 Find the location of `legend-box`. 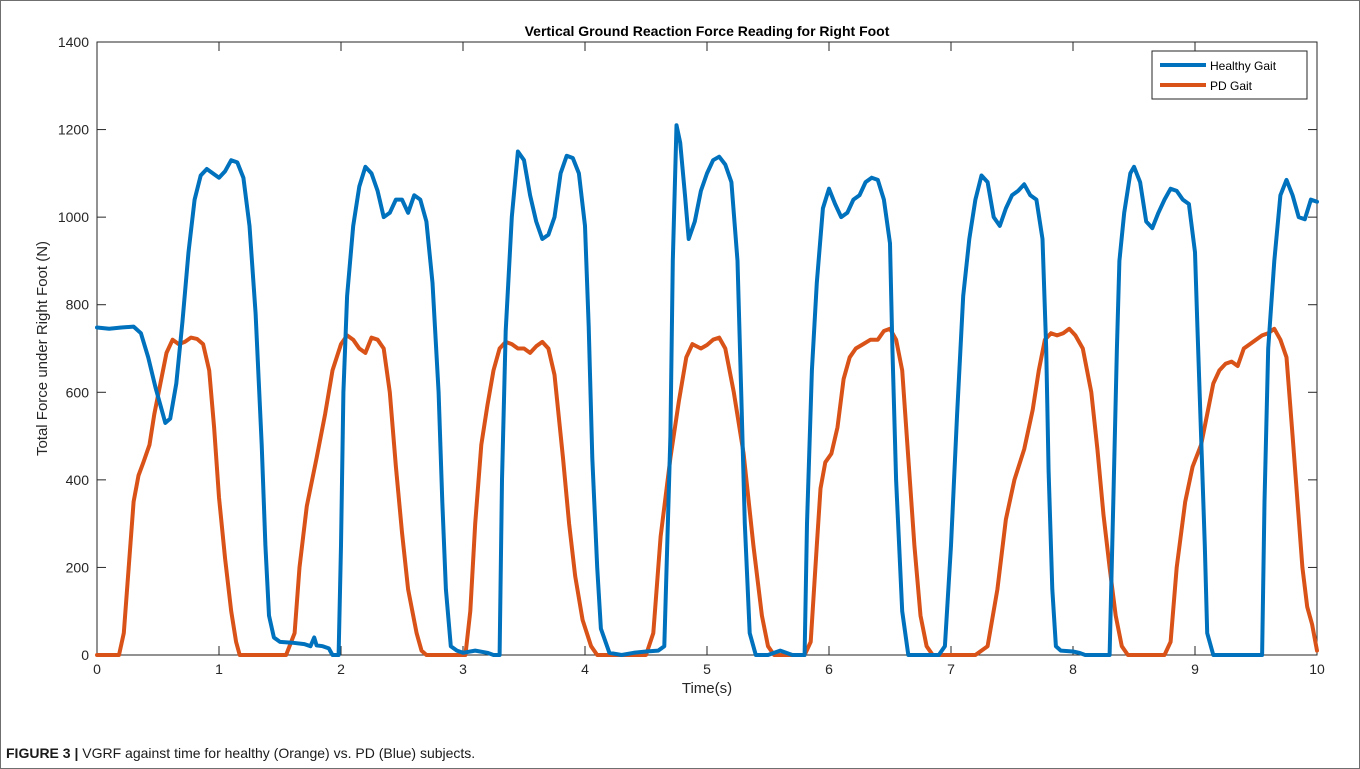

legend-box is located at coordinates (1229, 75).